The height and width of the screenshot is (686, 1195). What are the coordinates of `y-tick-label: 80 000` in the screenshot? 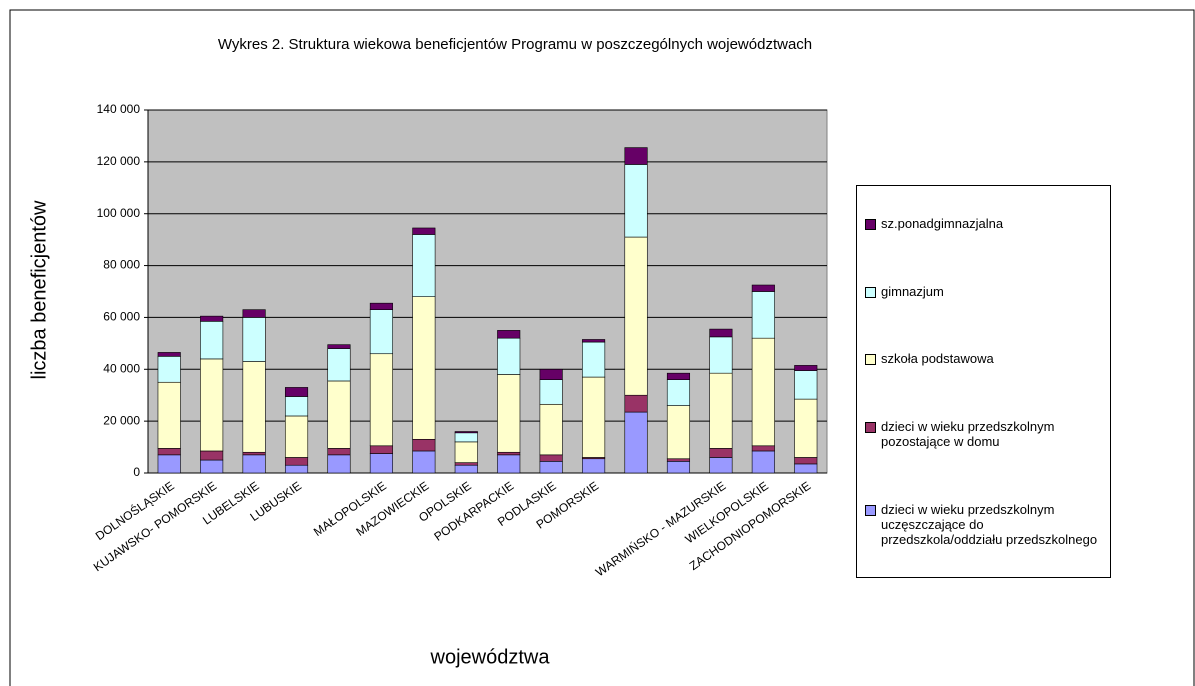 It's located at (121, 265).